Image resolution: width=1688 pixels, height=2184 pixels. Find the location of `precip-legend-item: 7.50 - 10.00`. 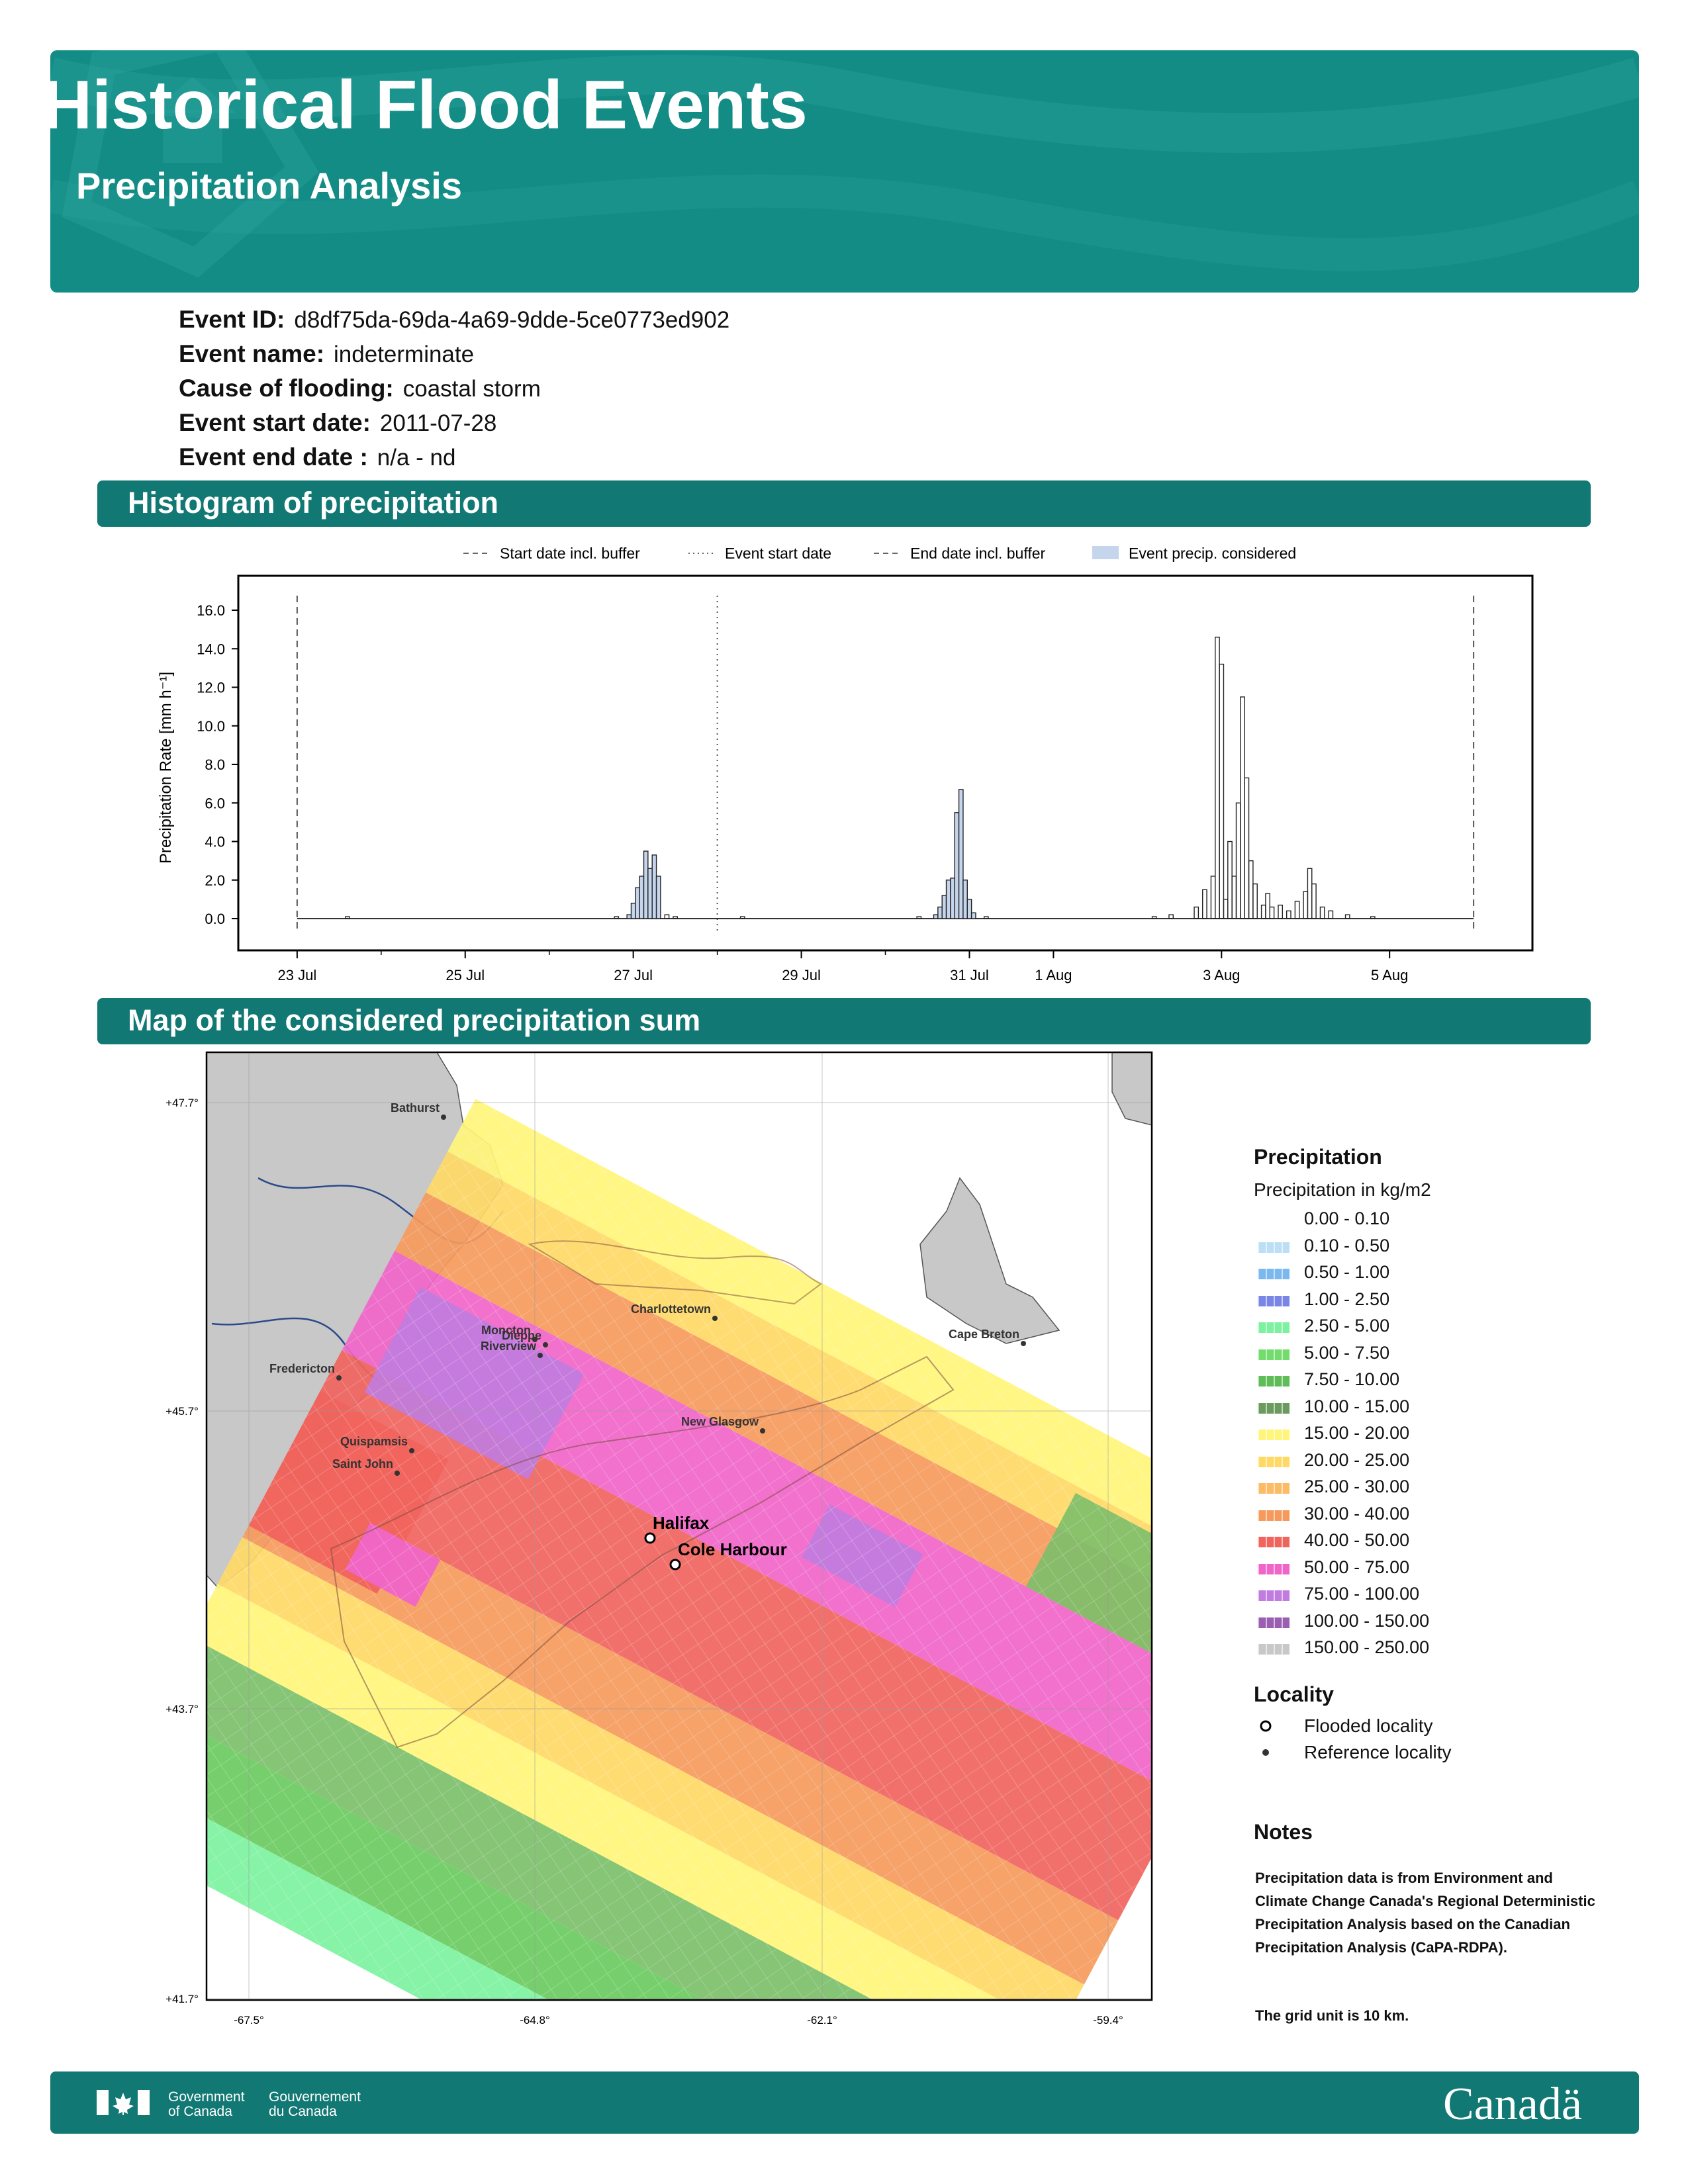

precip-legend-item: 7.50 - 10.00 is located at coordinates (1426, 1381).